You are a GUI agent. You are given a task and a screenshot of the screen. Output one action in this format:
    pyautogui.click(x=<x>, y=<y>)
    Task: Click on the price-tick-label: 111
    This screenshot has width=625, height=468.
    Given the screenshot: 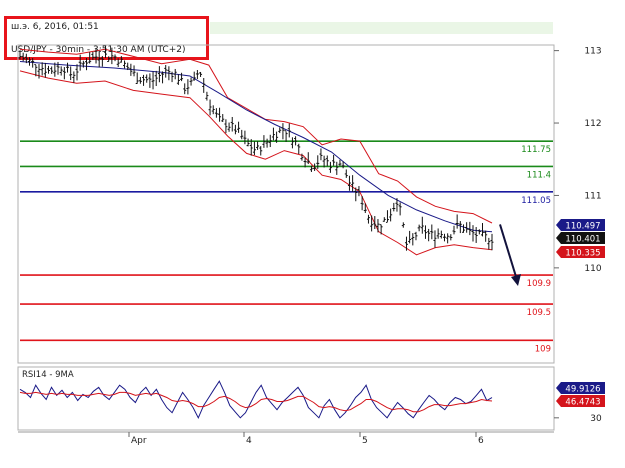 What is the action you would take?
    pyautogui.click(x=592, y=196)
    